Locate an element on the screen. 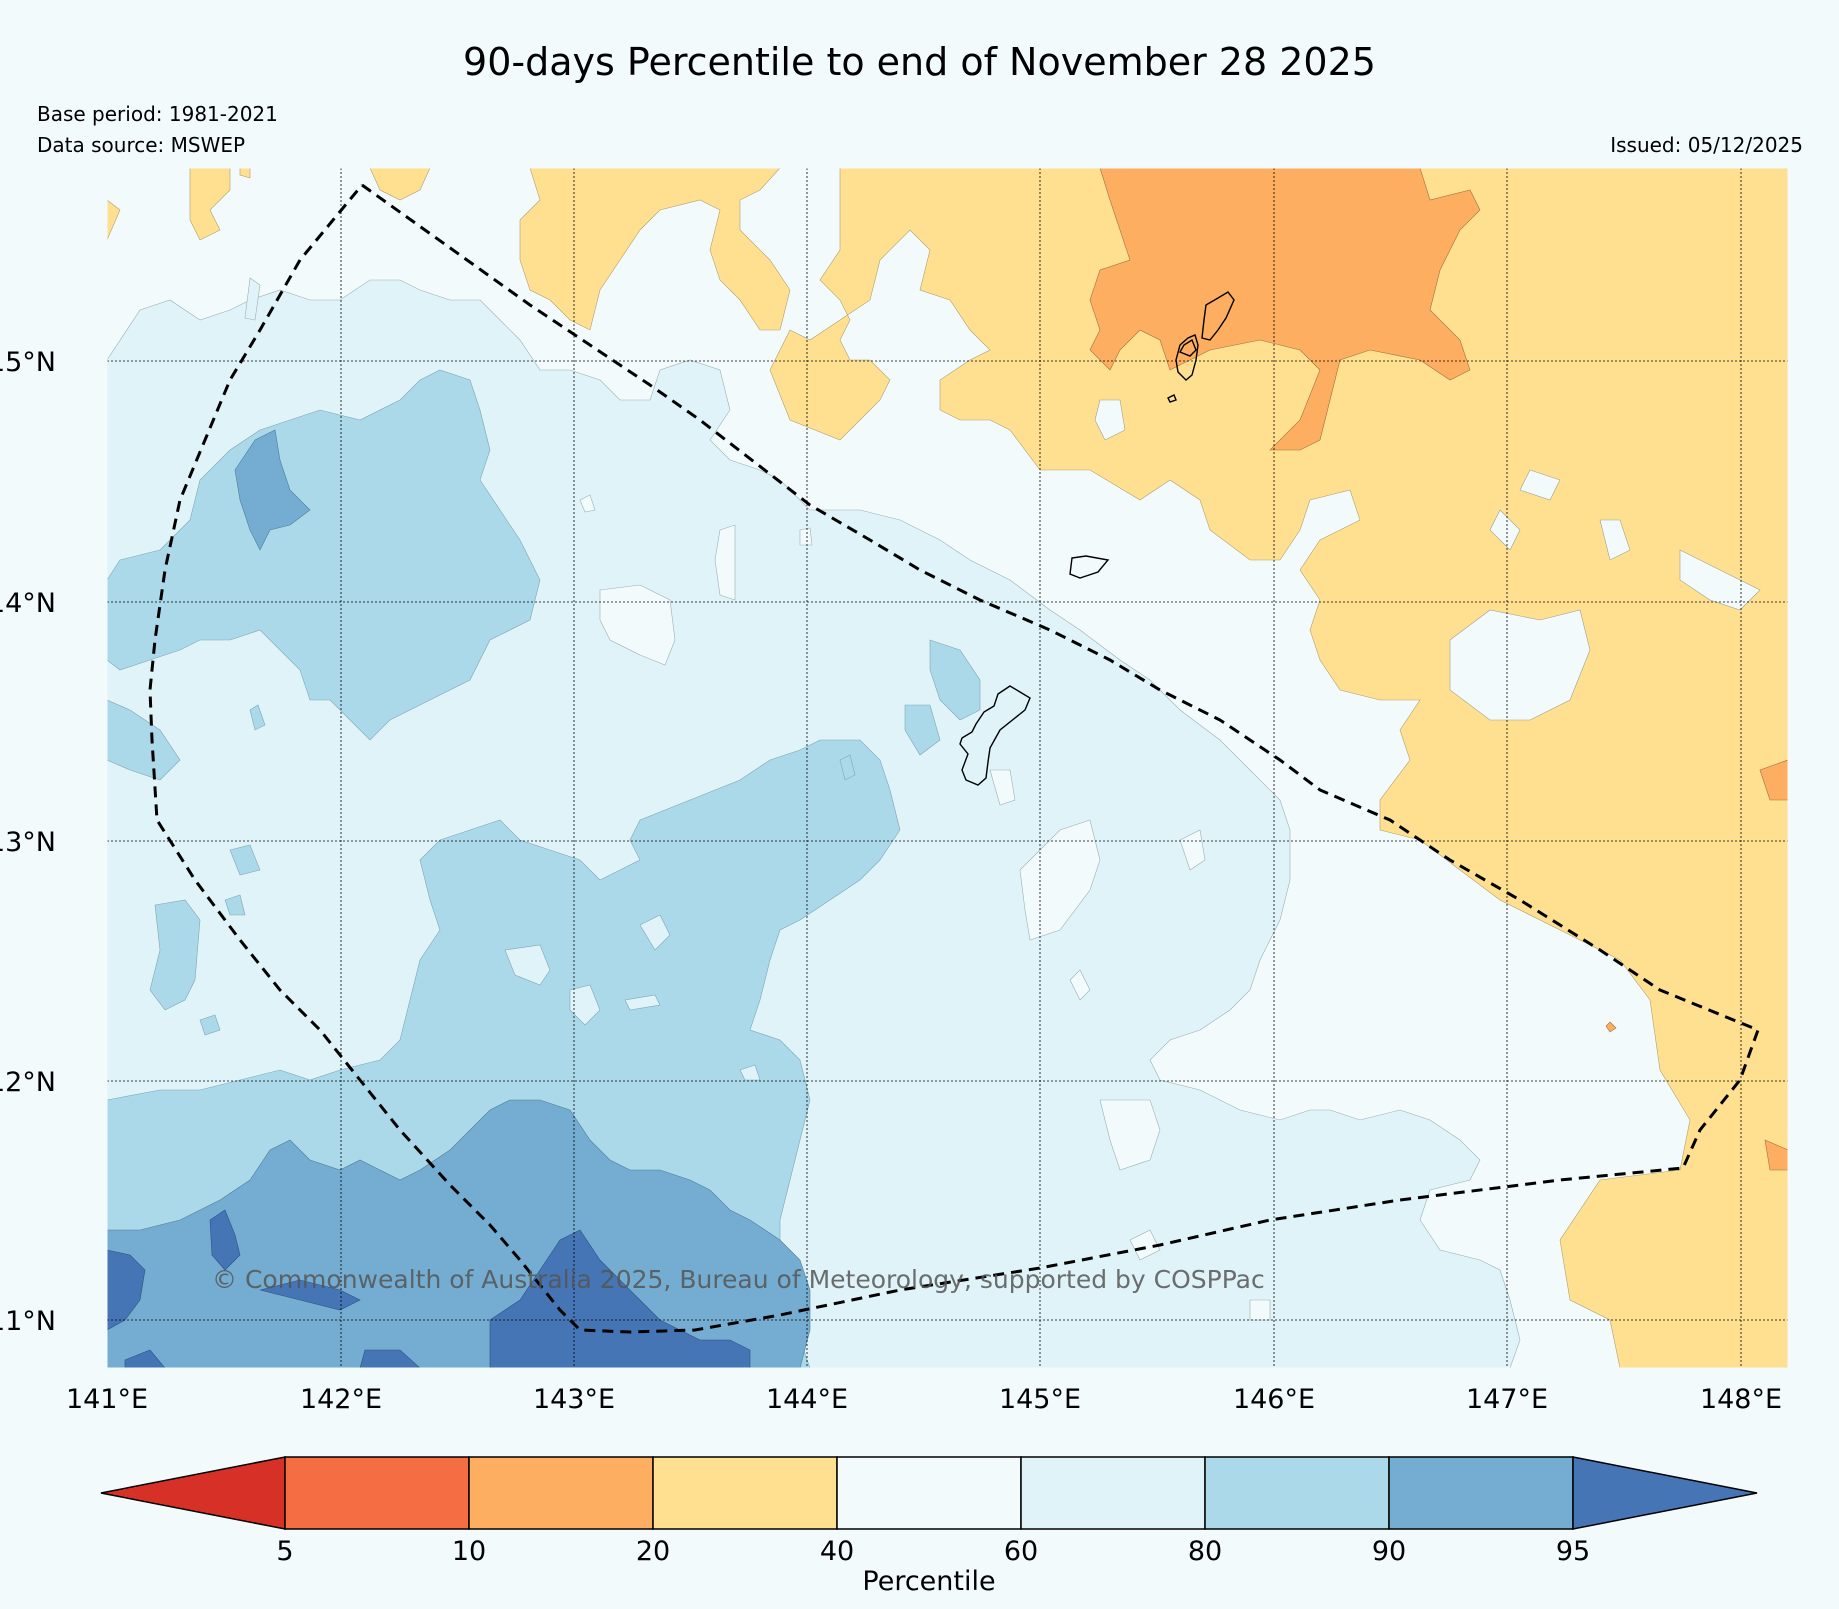  lat-tick-11: 11°N is located at coordinates (28, 1321).